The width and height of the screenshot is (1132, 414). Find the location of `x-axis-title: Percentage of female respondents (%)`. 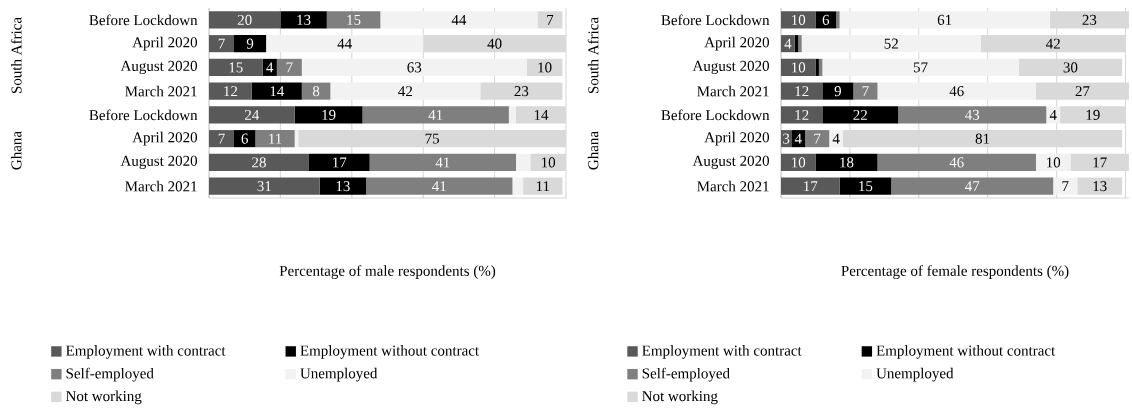

x-axis-title: Percentage of female respondents (%) is located at coordinates (955, 272).